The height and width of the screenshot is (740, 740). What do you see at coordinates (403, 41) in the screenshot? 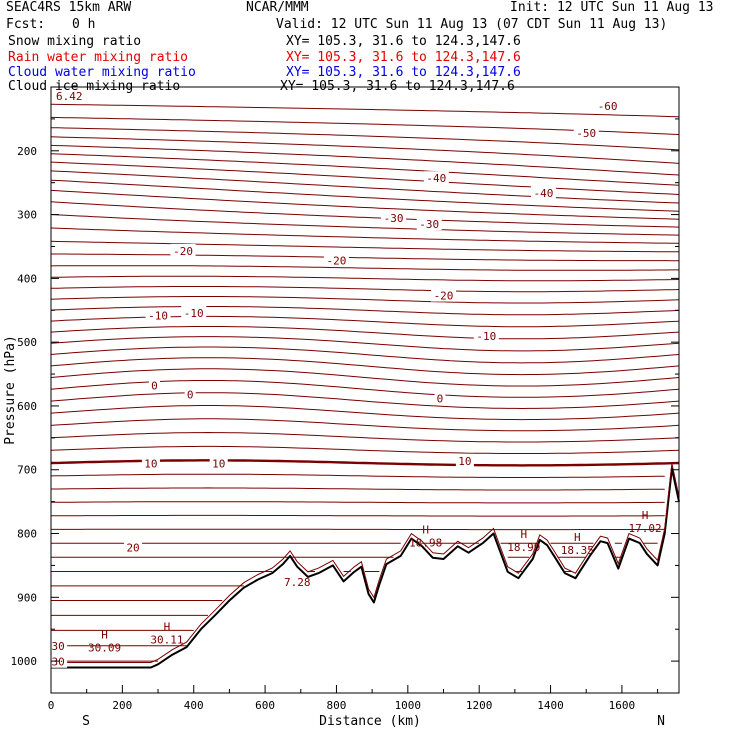
I see `field-xy-snow: XY= 105.3, 31.6 to 124.3,147.6` at bounding box center [403, 41].